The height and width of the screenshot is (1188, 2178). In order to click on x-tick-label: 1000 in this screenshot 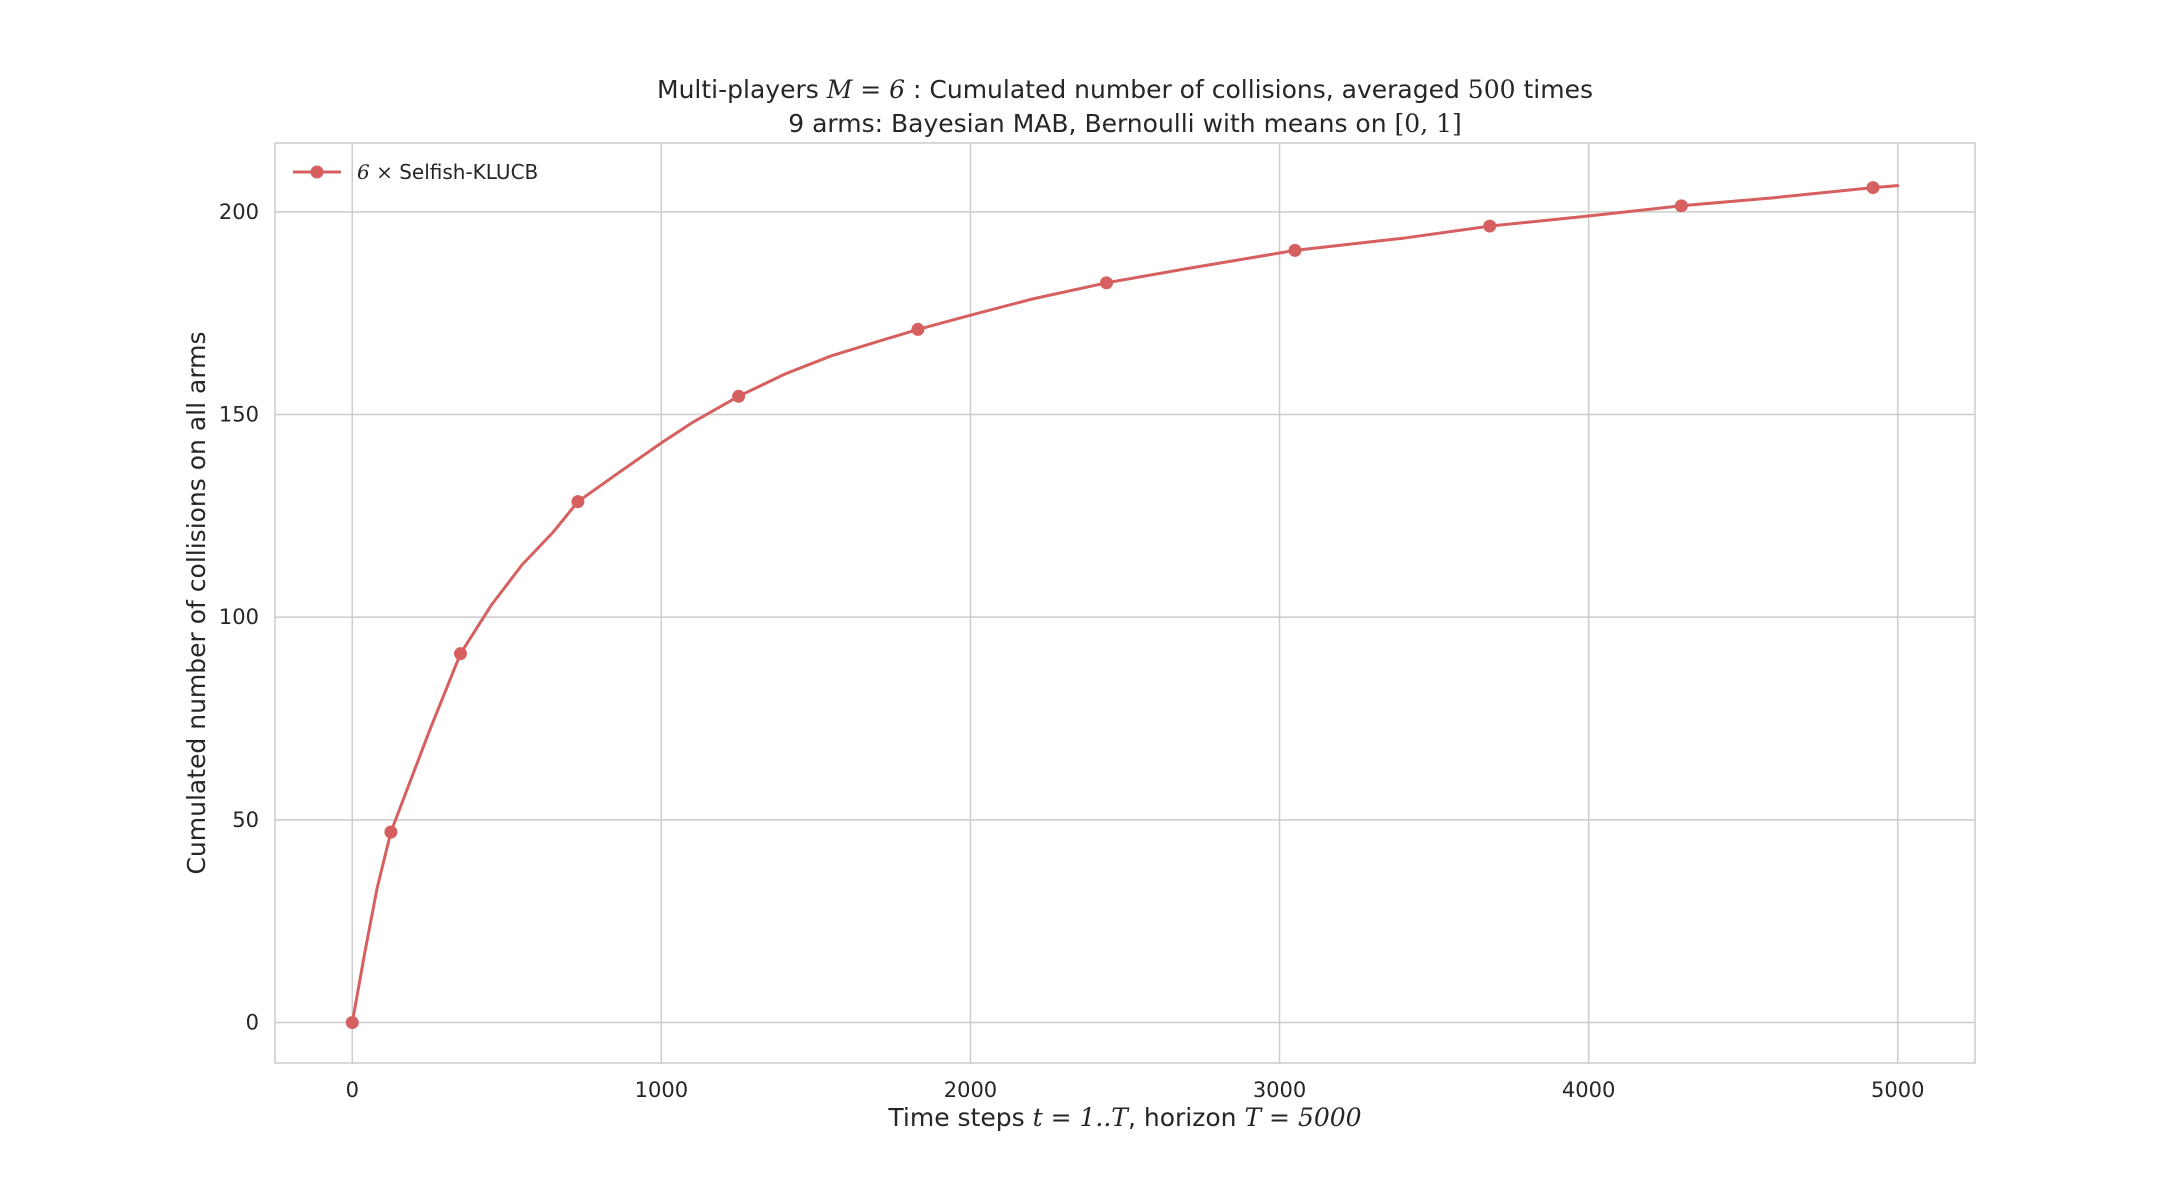, I will do `click(661, 1090)`.